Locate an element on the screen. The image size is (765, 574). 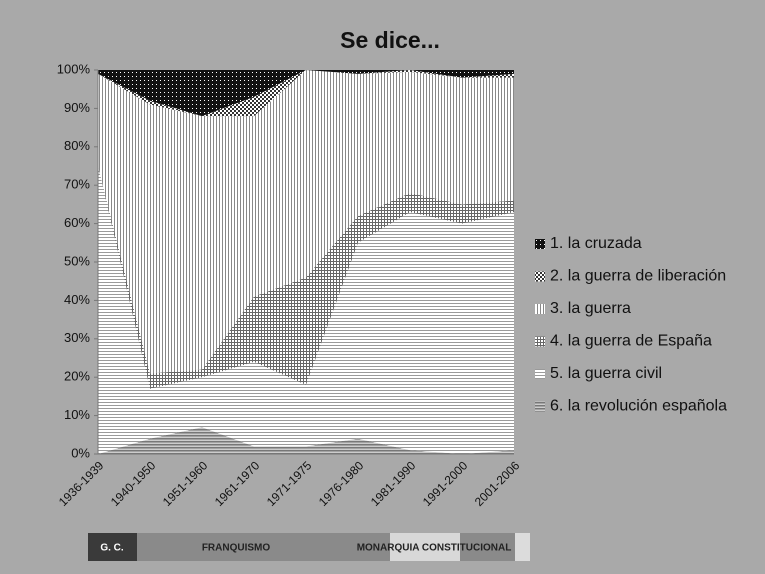
y-tick-label: 100% is located at coordinates (74, 68).